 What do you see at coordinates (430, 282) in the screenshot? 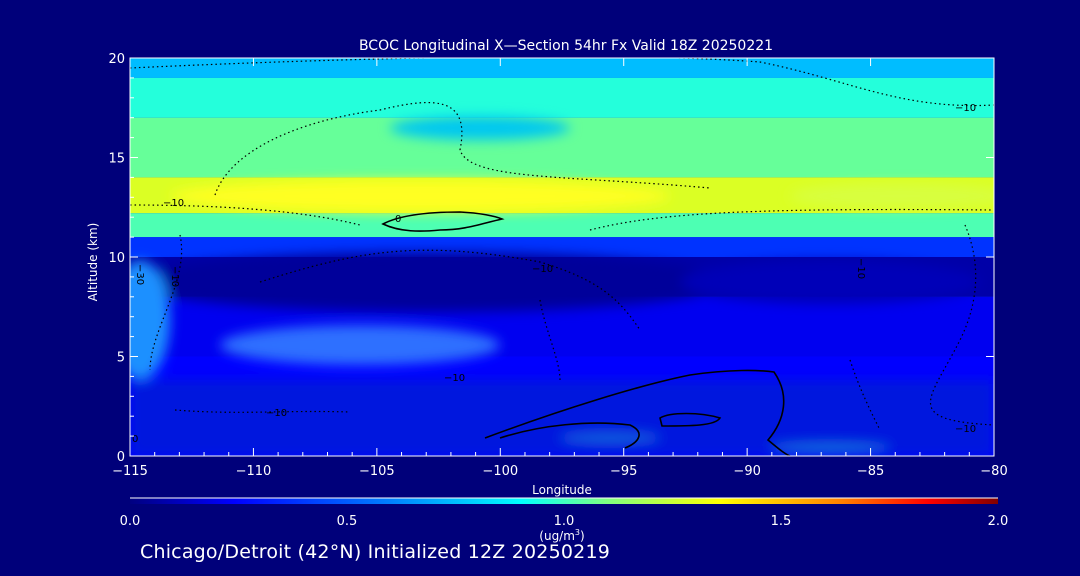
I see `dark-core` at bounding box center [430, 282].